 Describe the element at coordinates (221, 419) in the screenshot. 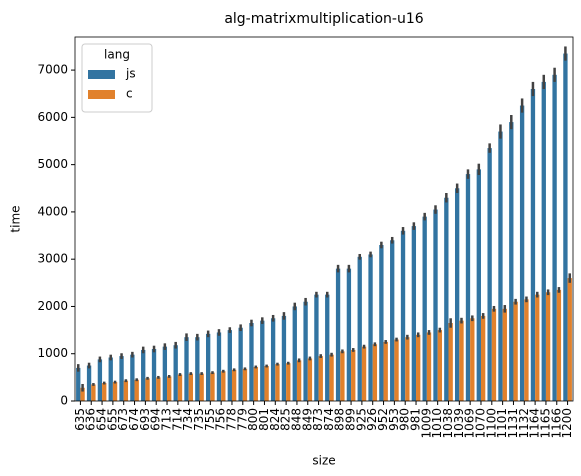

I see `x-tick-label: 756` at that location.